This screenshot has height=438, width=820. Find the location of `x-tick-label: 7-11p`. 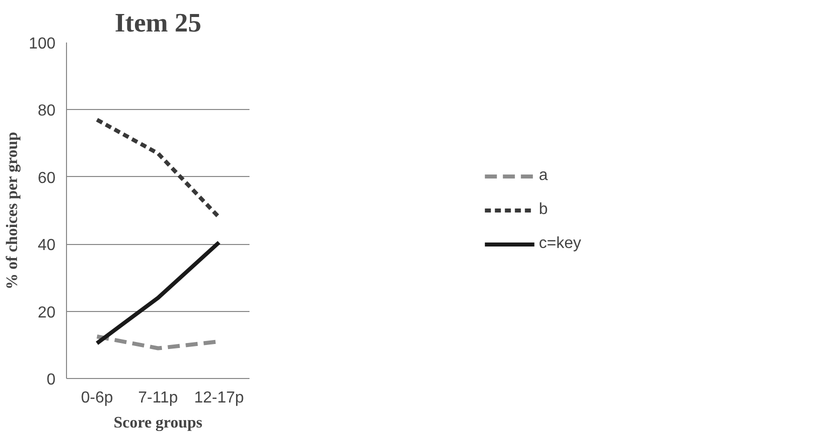

x-tick-label: 7-11p is located at coordinates (158, 398).